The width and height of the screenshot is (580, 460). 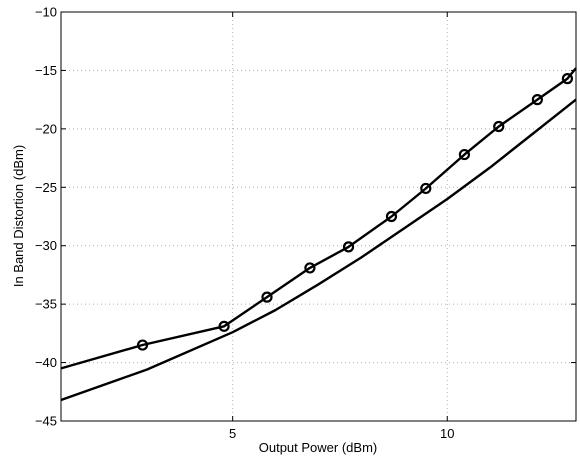 I want to click on y-axis-label: In Band Distortion (dBm), so click(x=18, y=216).